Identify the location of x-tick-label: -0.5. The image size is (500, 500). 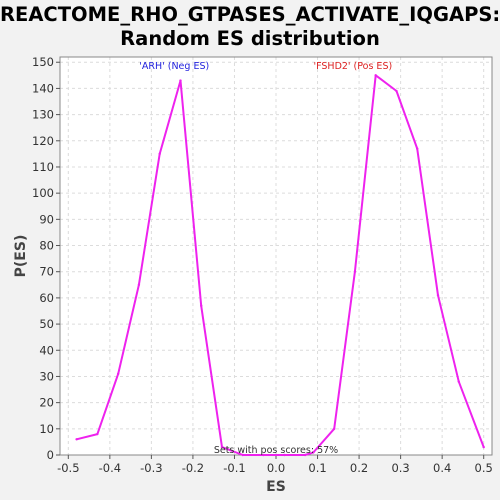
(68, 468).